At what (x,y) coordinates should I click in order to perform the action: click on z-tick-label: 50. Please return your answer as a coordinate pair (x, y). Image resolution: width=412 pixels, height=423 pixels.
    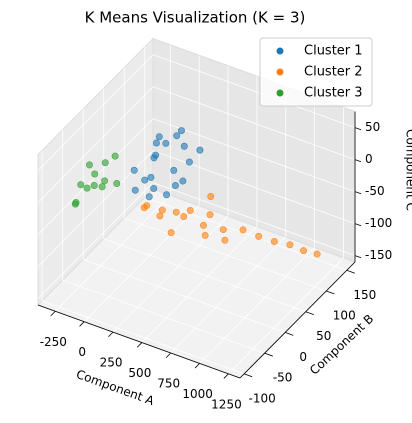
    Looking at the image, I should click on (372, 127).